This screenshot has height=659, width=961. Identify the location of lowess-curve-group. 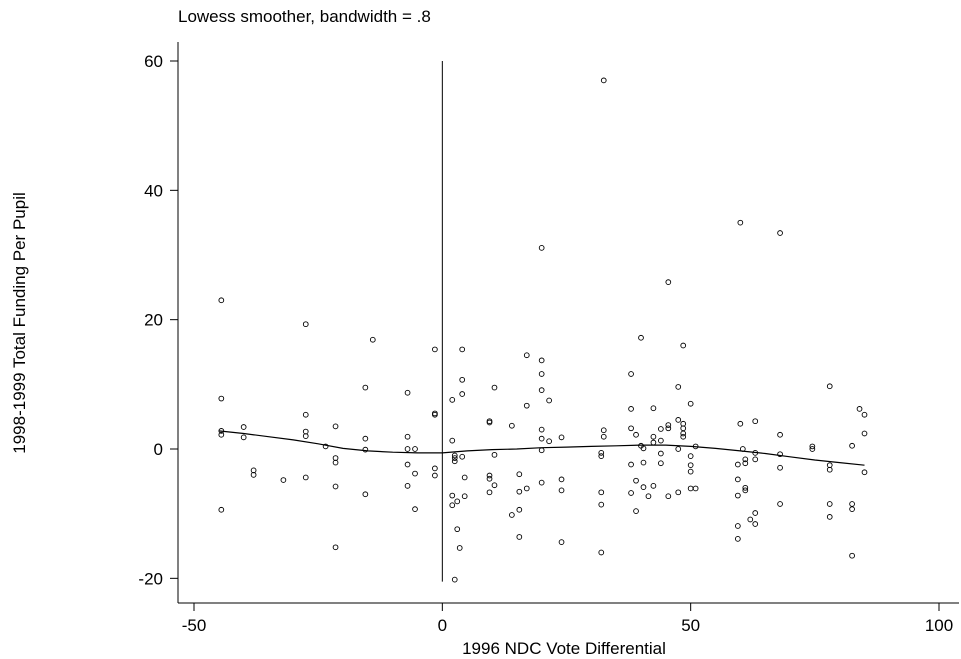
(541, 448).